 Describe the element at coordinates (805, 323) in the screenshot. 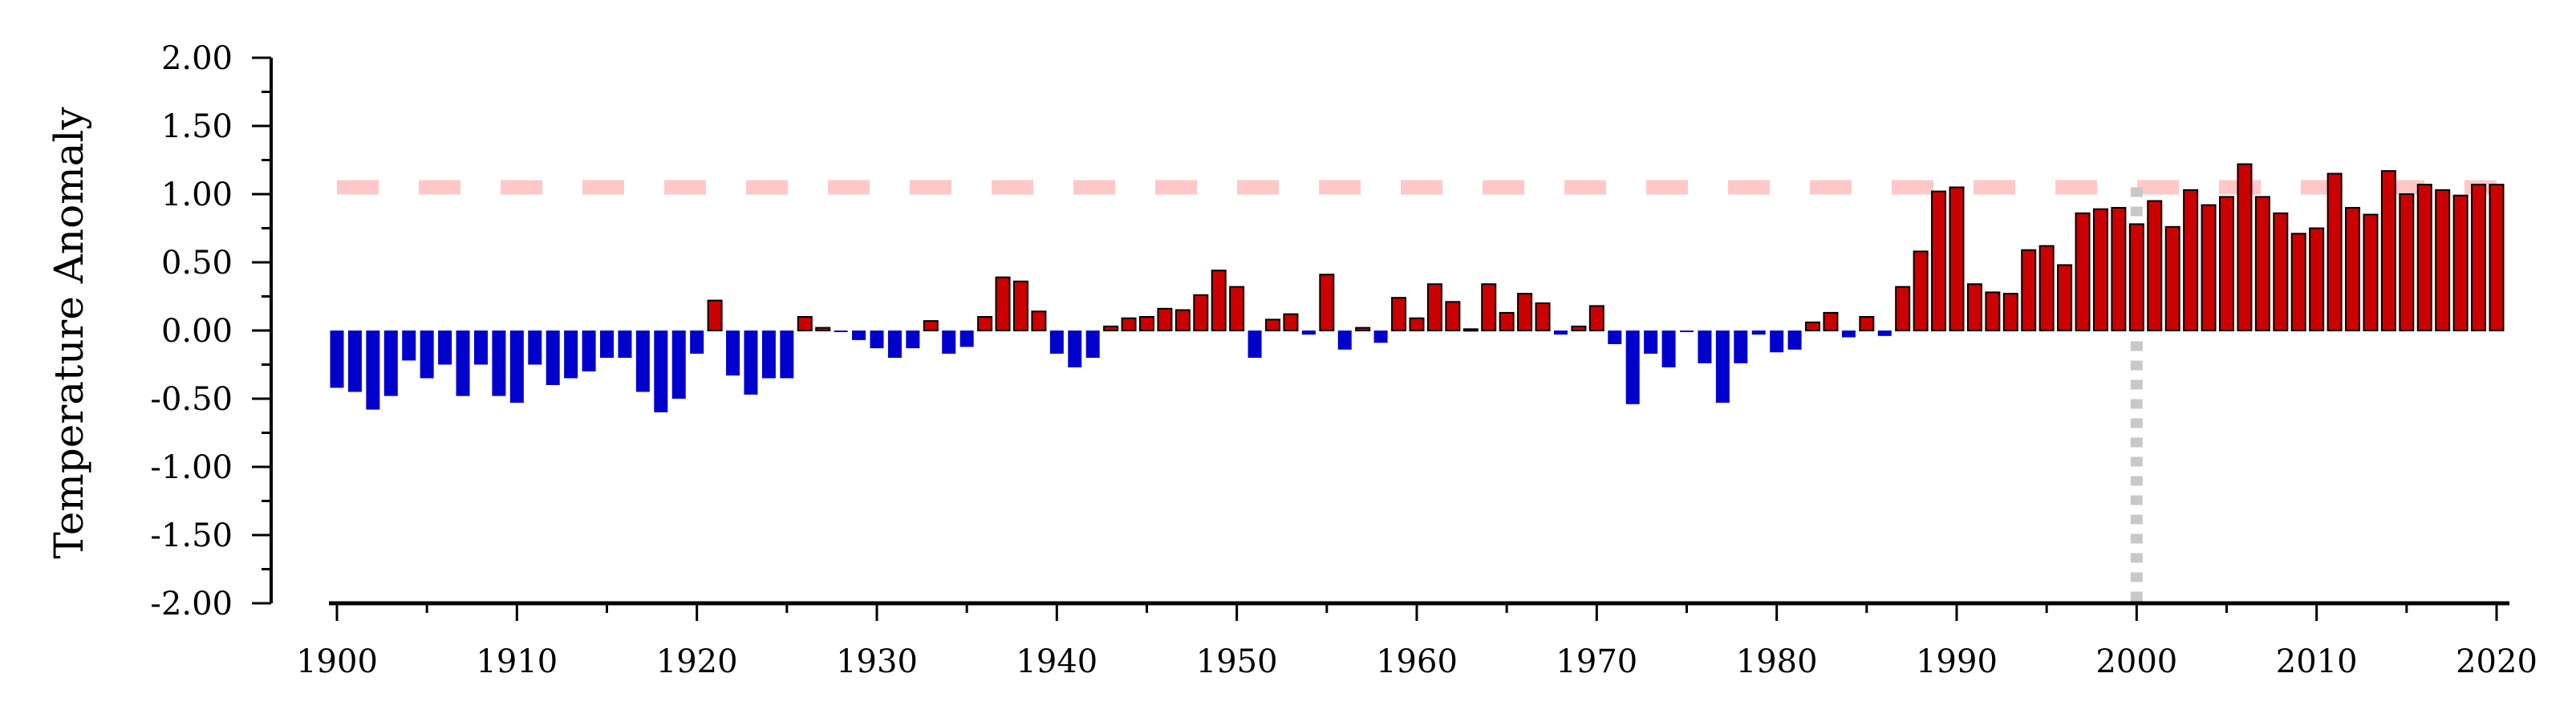

I see `bar-1926` at that location.